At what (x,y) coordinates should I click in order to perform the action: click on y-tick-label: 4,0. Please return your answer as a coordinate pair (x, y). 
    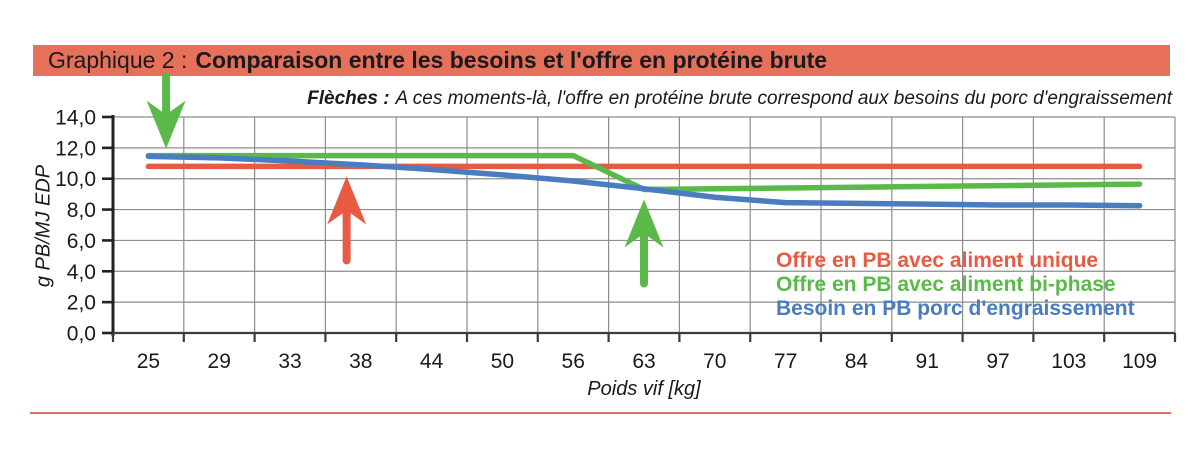
    Looking at the image, I should click on (81, 272).